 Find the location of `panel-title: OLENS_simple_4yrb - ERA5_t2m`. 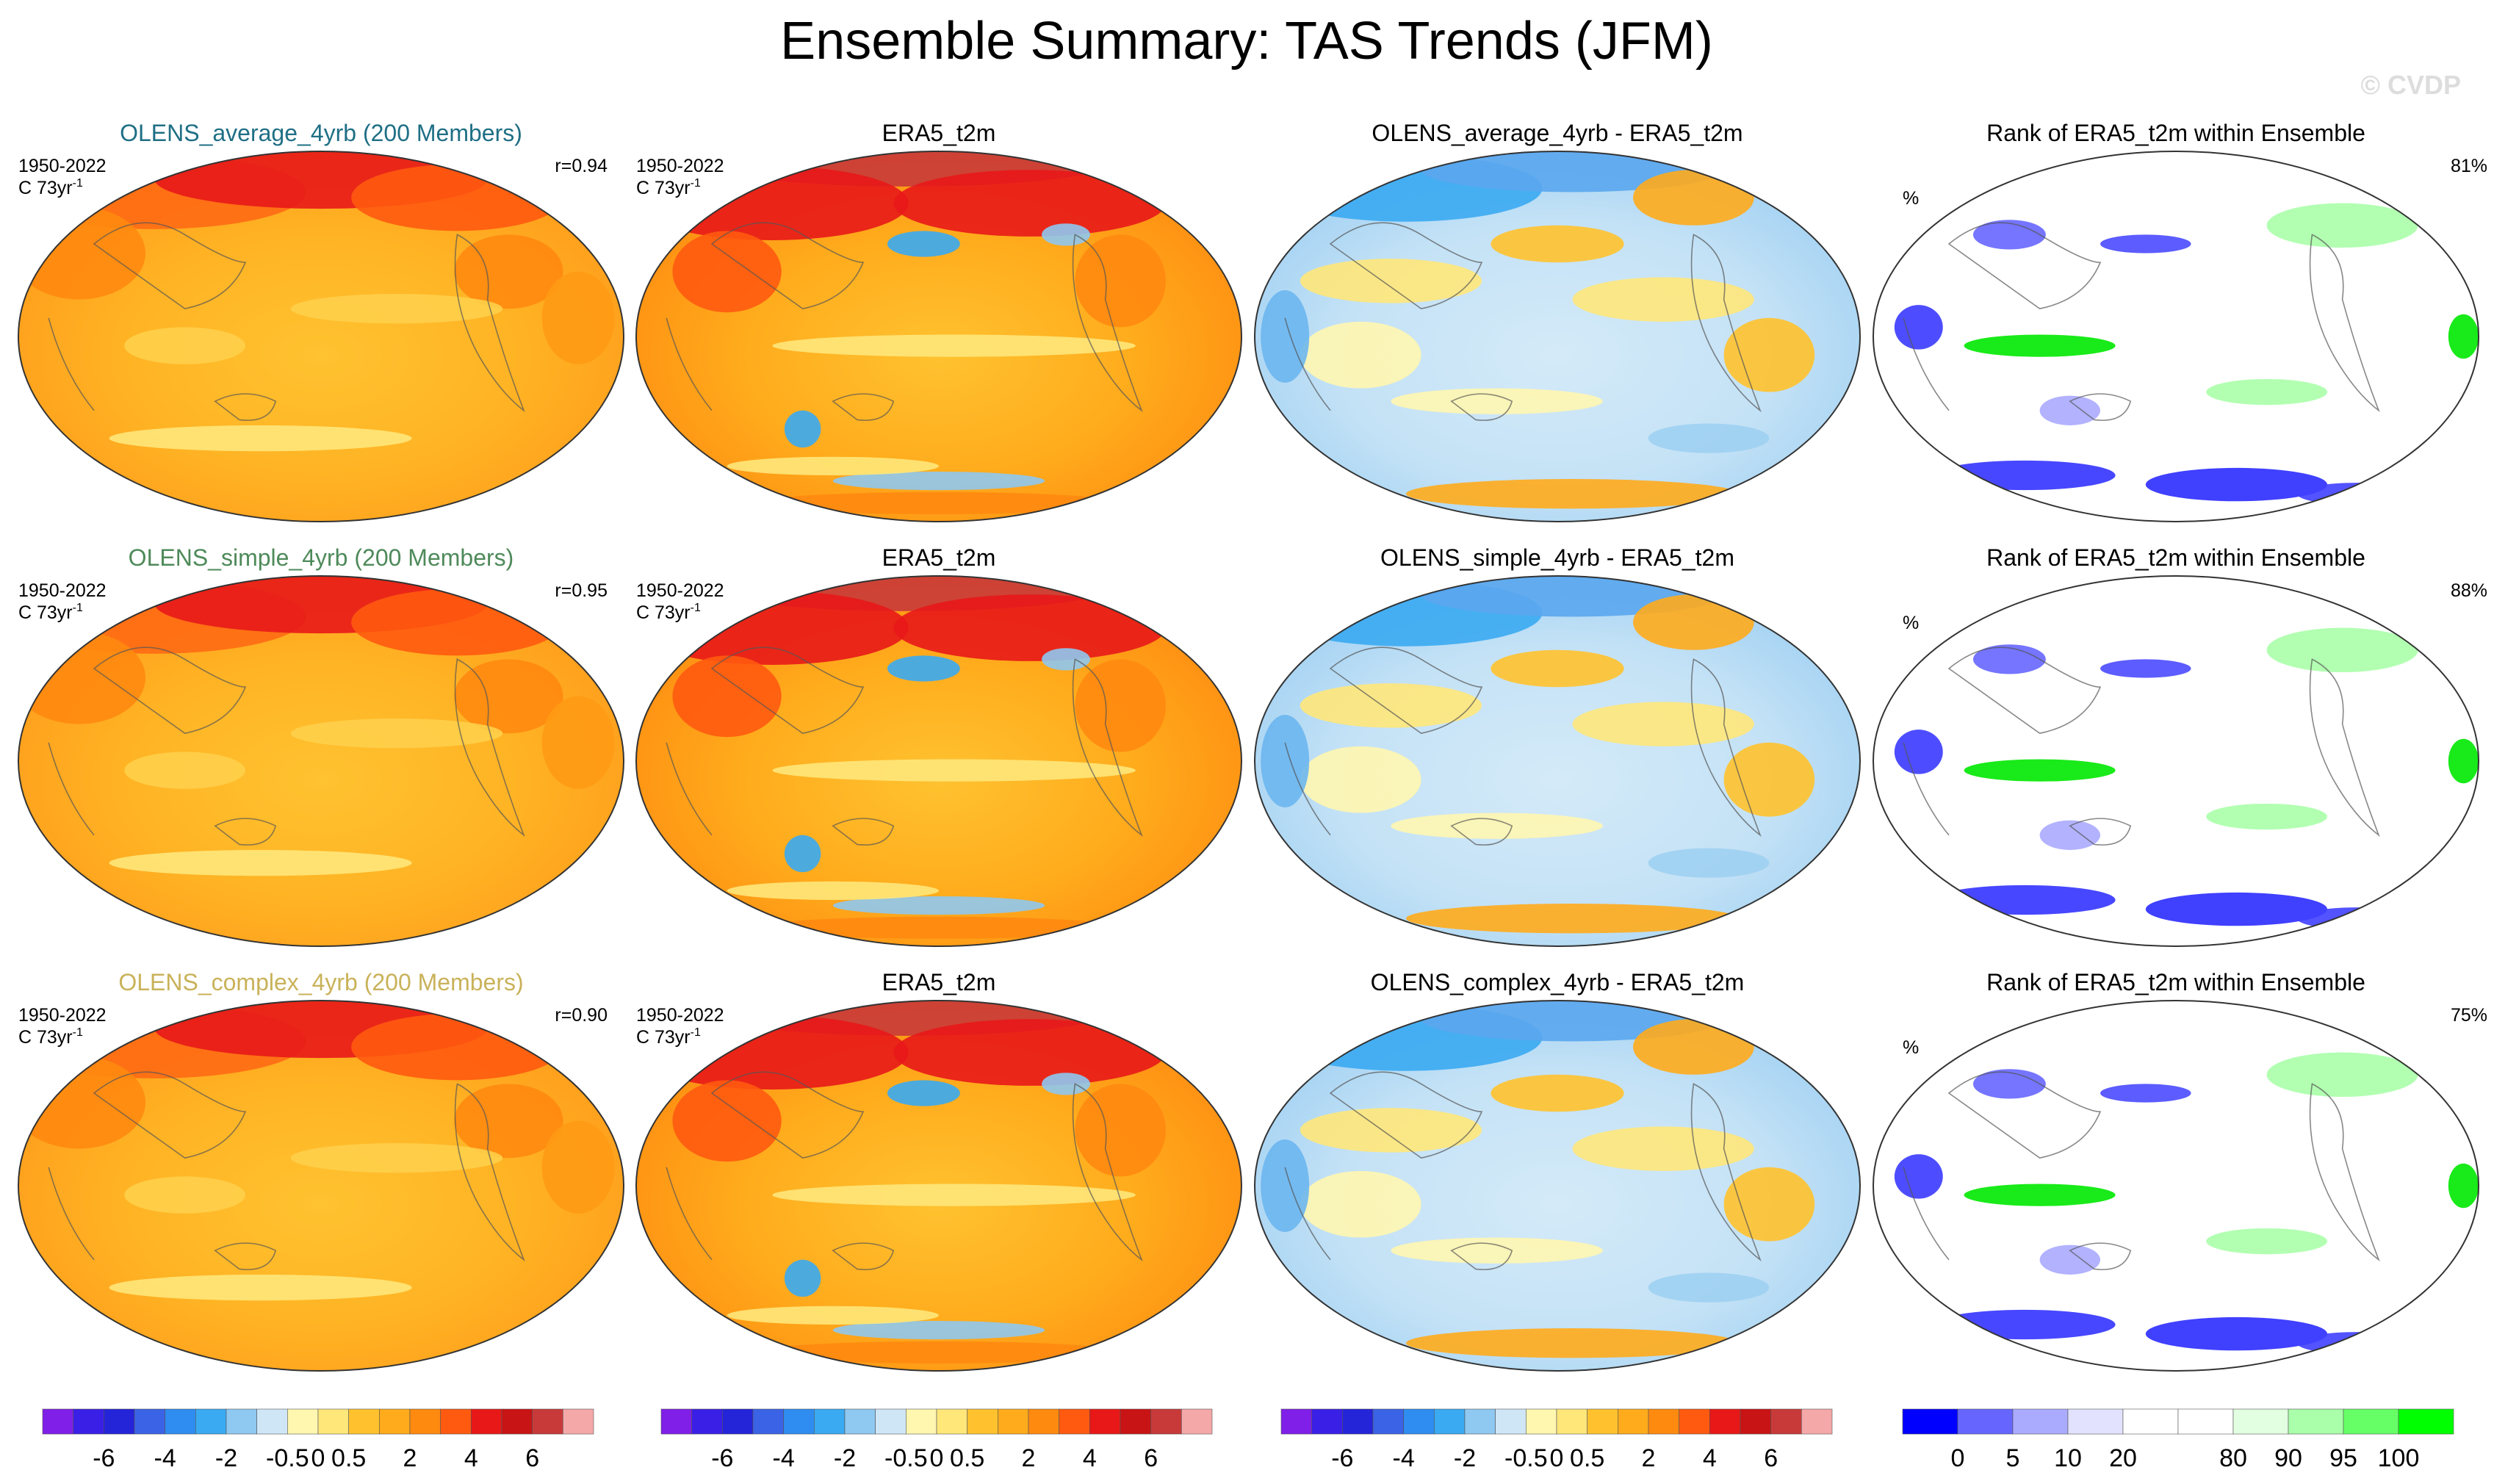

panel-title: OLENS_simple_4yrb - ERA5_t2m is located at coordinates (1557, 557).